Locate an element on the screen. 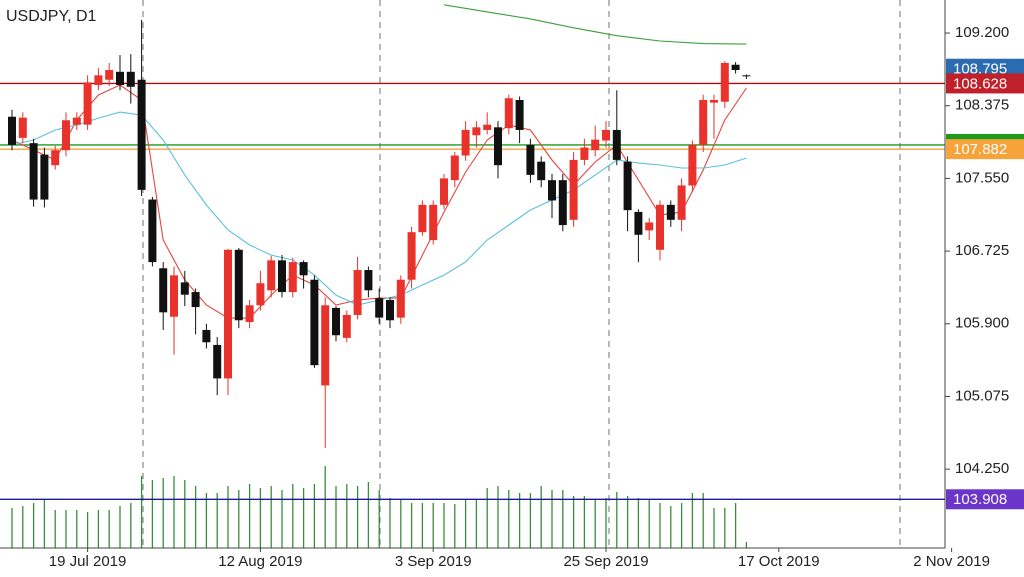  level-label: 107.882 is located at coordinates (980, 149).